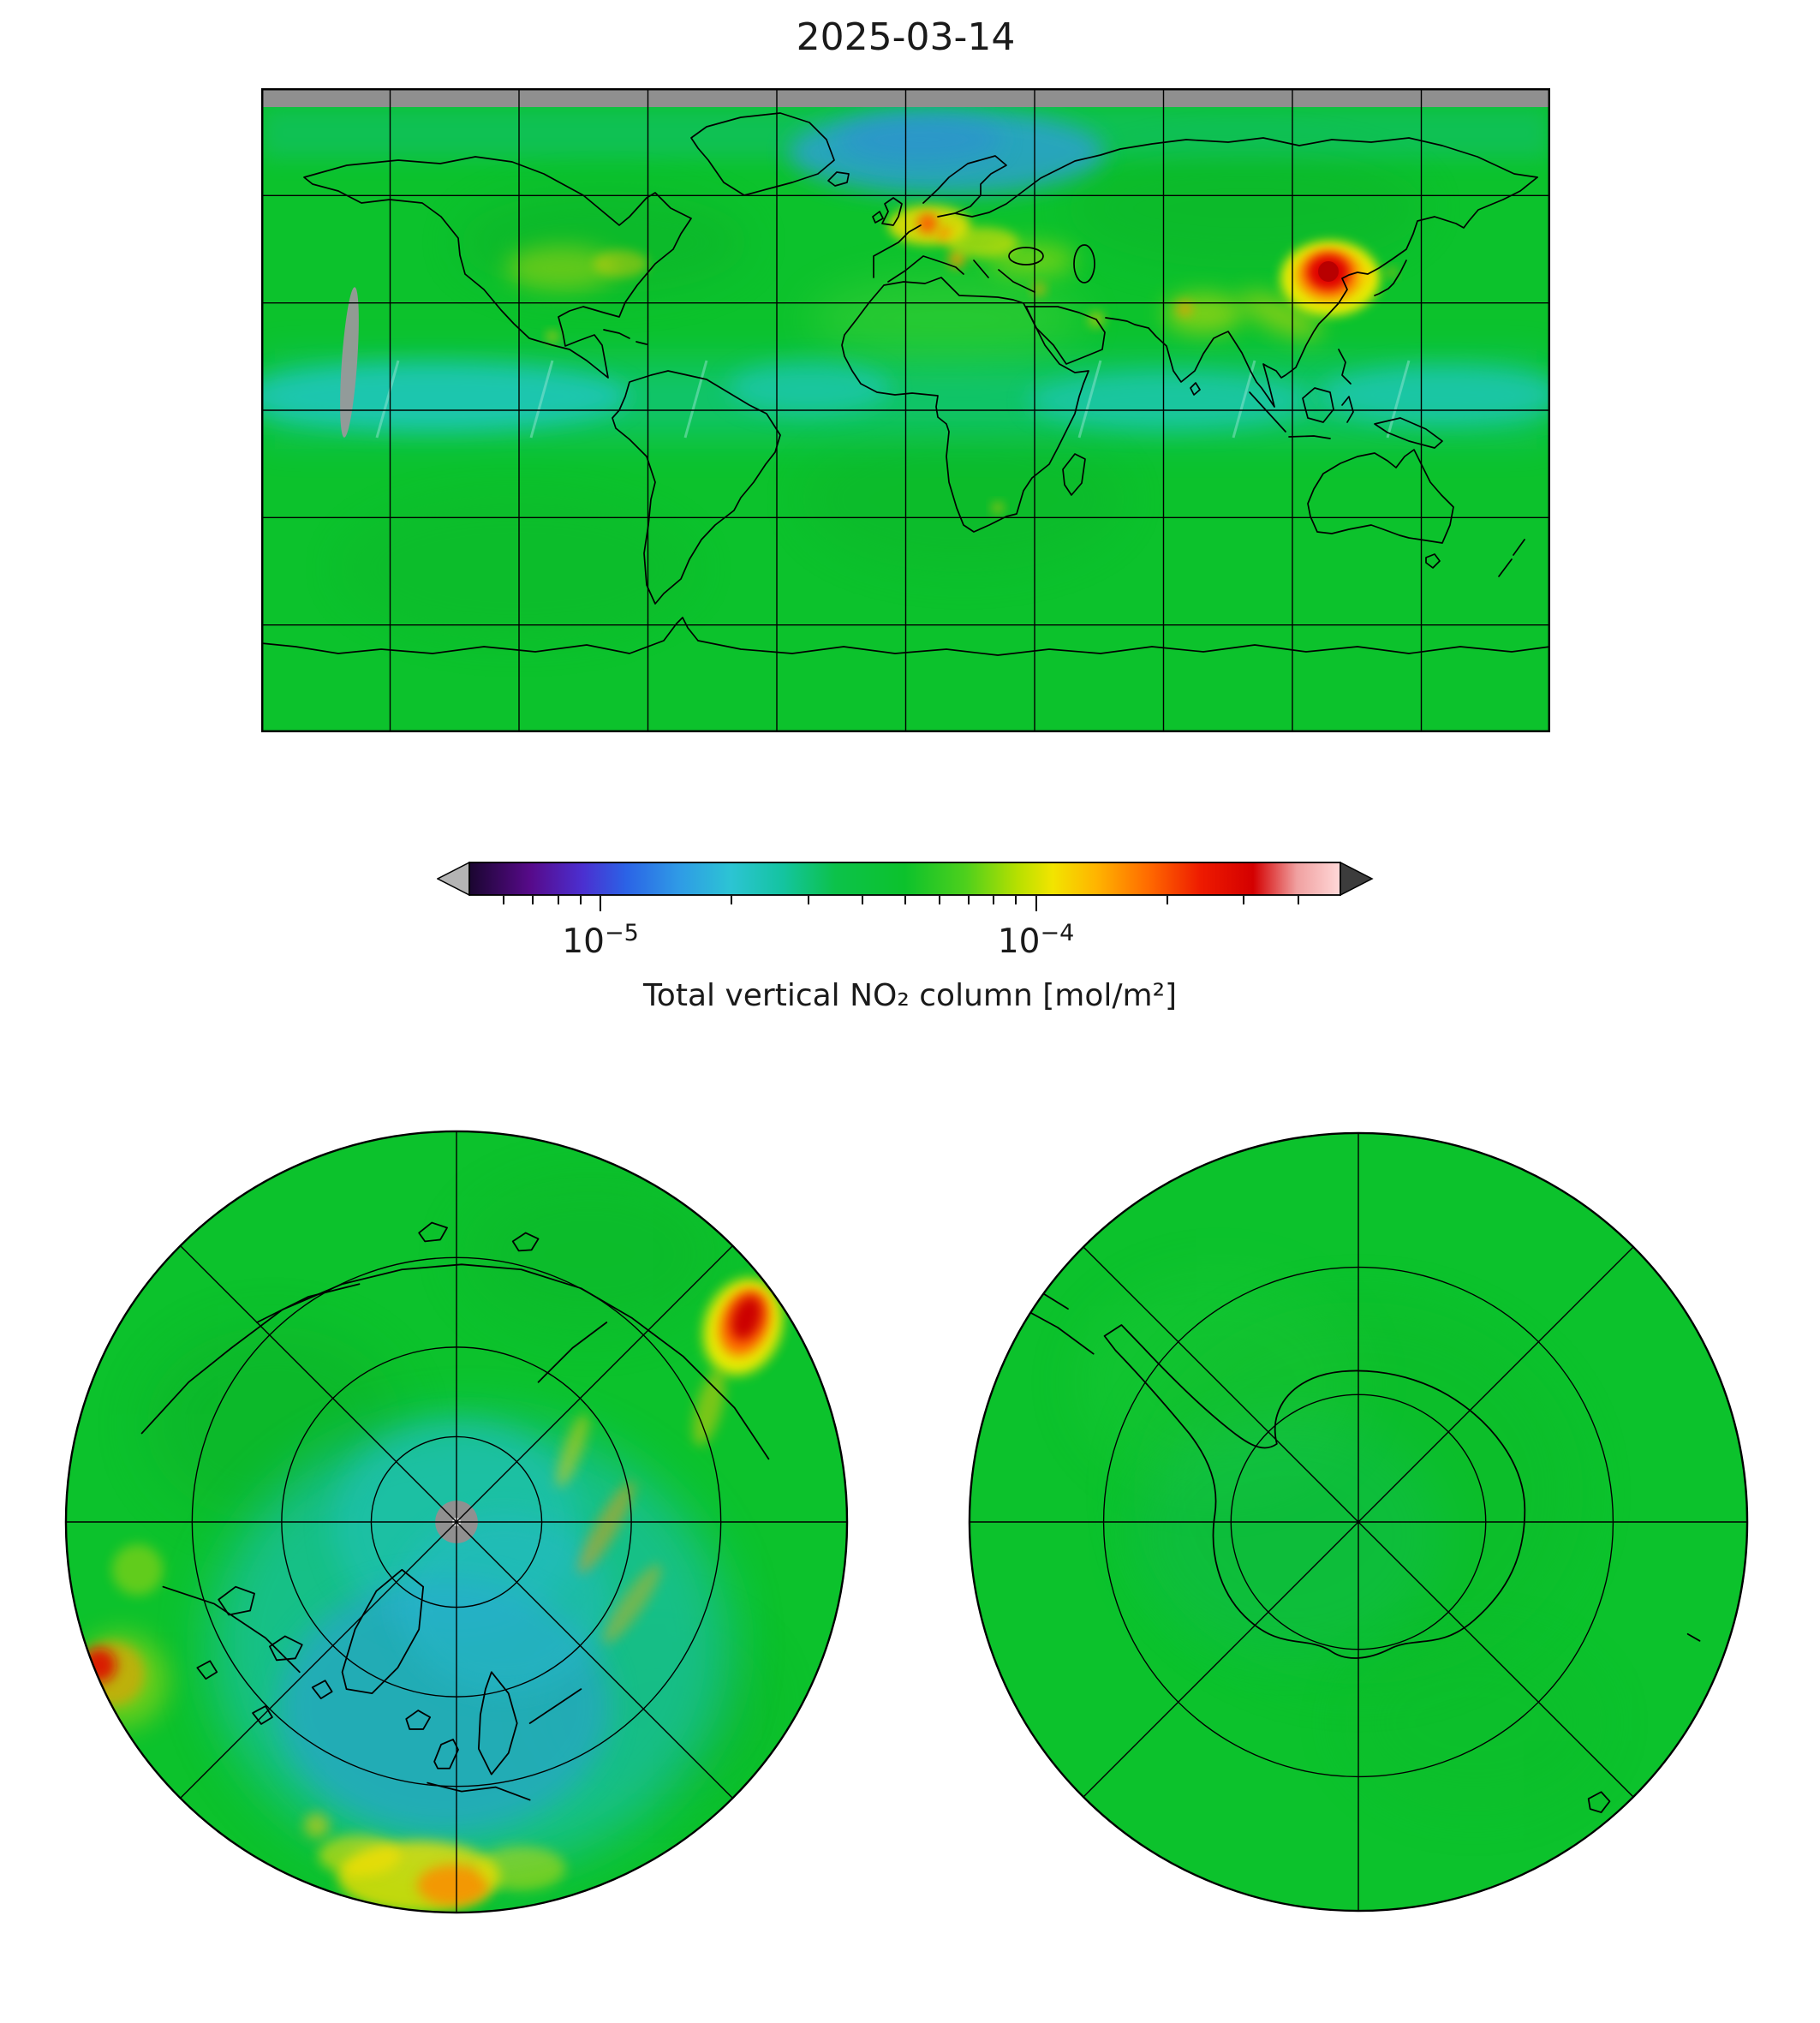 This screenshot has width=1820, height=2023. Describe the element at coordinates (906, 37) in the screenshot. I see `figure-title: 2025-03-14` at that location.